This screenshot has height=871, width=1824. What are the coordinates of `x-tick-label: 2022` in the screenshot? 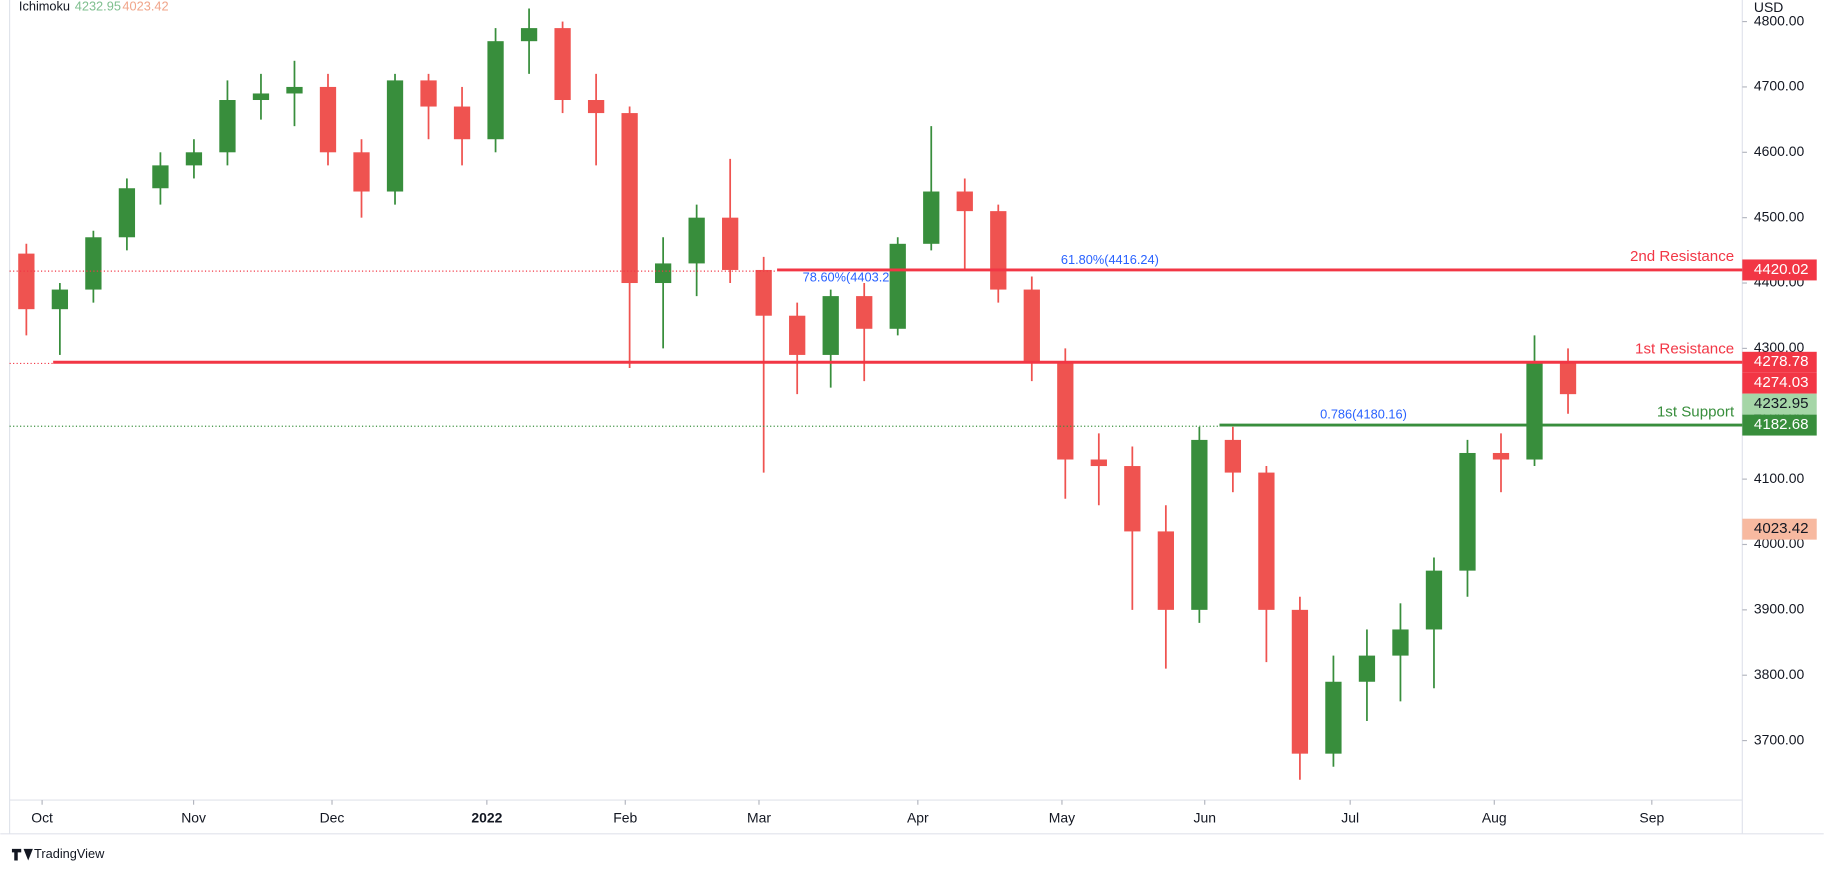 It's located at (486, 817).